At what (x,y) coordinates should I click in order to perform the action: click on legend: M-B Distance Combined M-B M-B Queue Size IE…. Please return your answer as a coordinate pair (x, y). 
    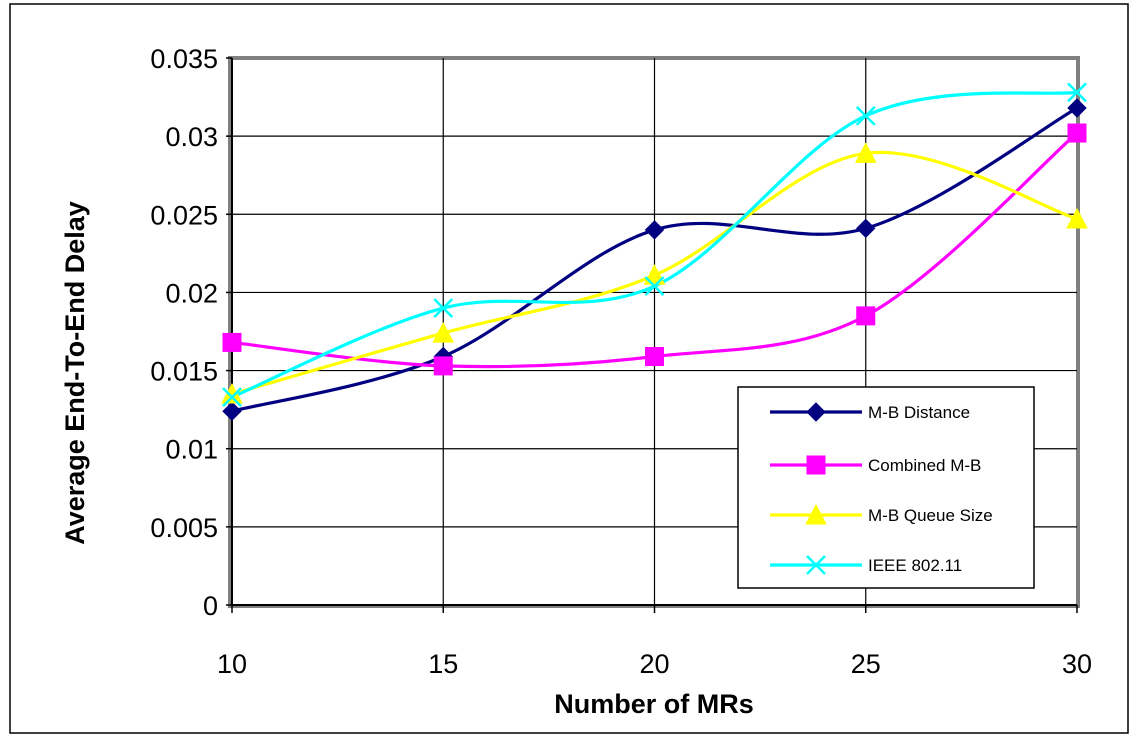
    Looking at the image, I should click on (886, 487).